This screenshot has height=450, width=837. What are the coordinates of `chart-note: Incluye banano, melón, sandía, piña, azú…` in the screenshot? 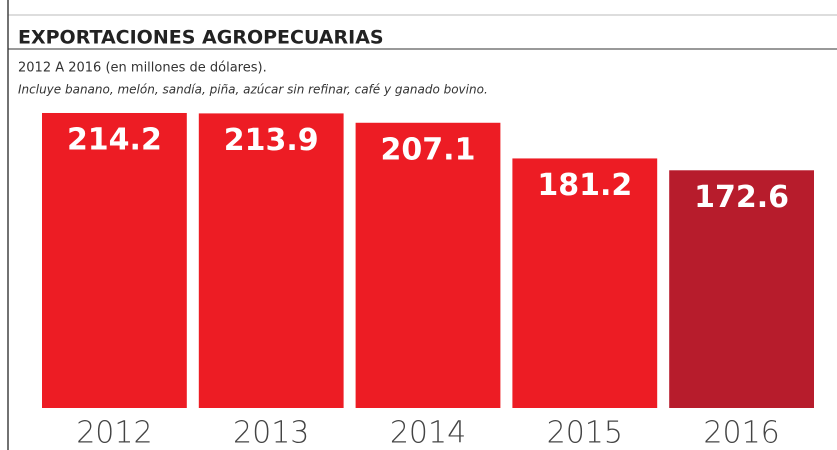 It's located at (253, 90).